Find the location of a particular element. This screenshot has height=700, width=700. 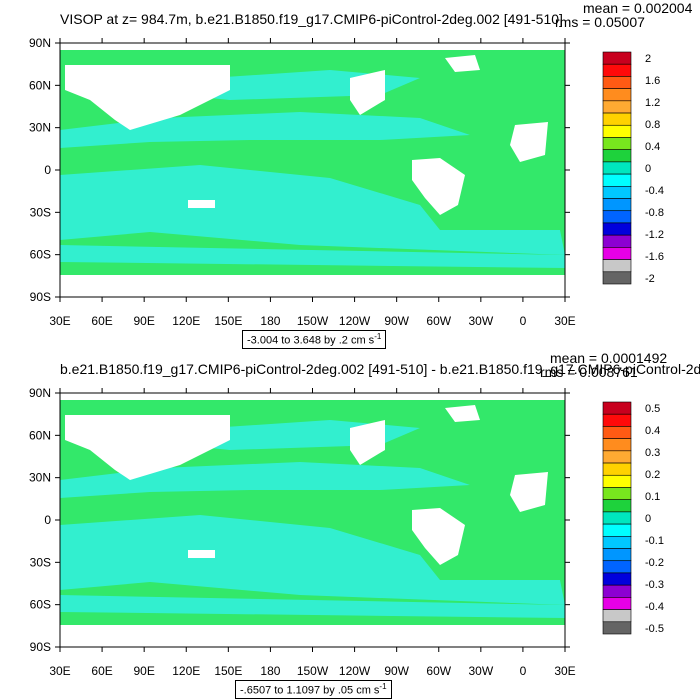

x-tick-label: 180 is located at coordinates (270, 321).